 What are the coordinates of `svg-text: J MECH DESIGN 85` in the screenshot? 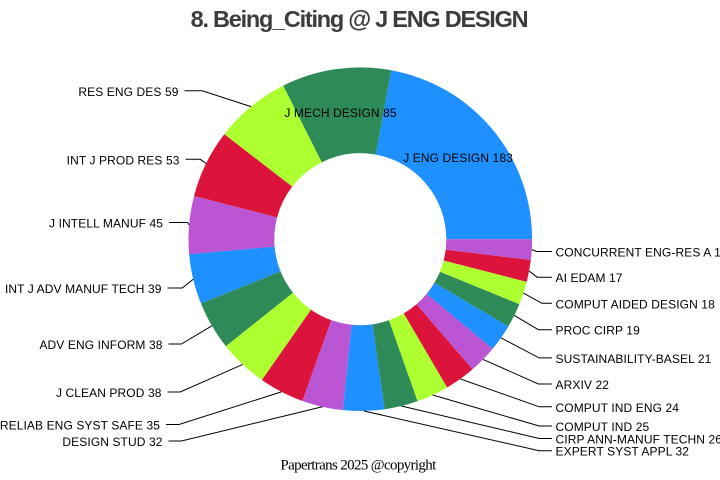 It's located at (340, 113).